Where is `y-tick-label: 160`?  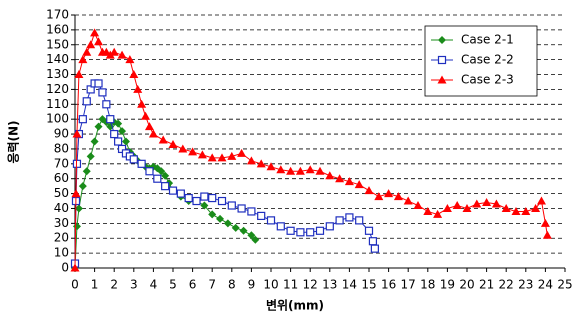 y-tick-label: 160 is located at coordinates (57, 29).